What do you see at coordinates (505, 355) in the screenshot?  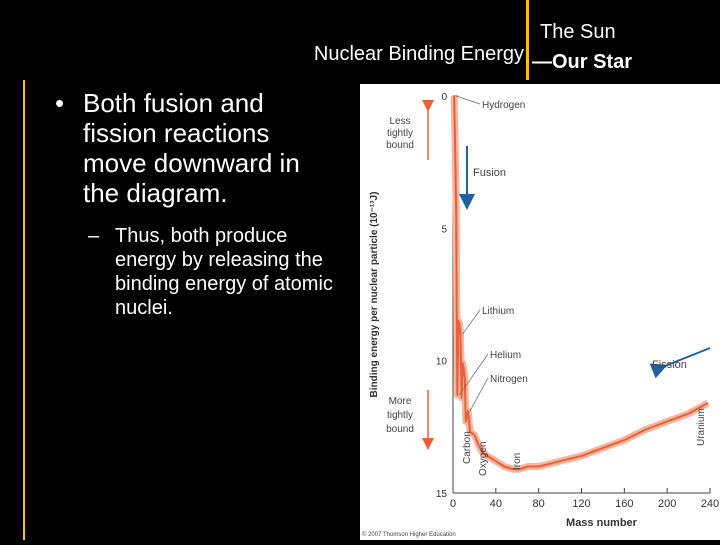 I see `helium-label: Helium` at bounding box center [505, 355].